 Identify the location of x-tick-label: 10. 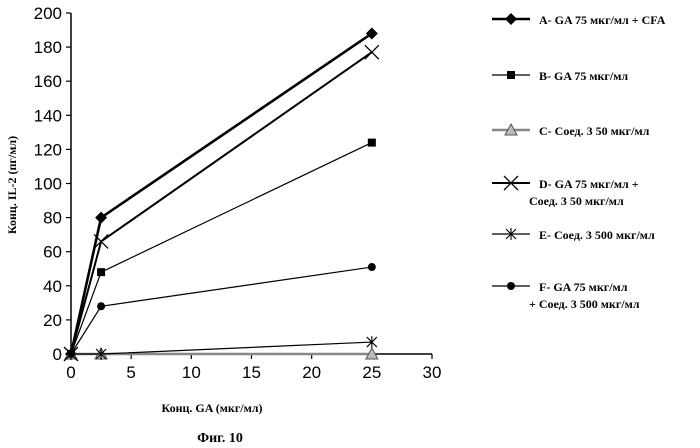
(191, 372).